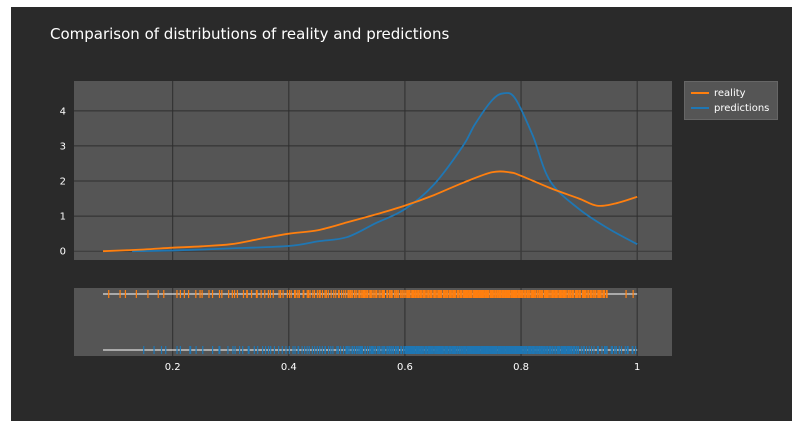  I want to click on legend: reality predictions, so click(731, 100).